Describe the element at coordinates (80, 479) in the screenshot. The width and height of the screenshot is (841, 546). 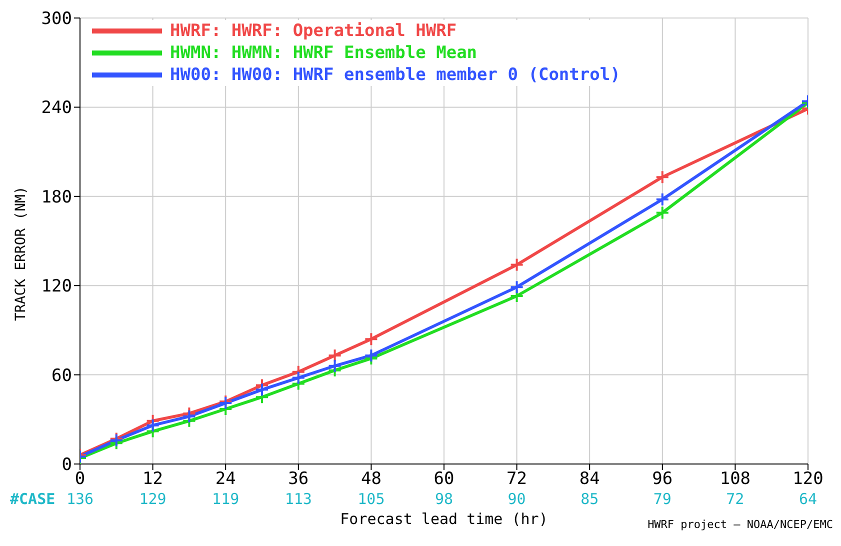
I see `x-tick-label: 0` at that location.